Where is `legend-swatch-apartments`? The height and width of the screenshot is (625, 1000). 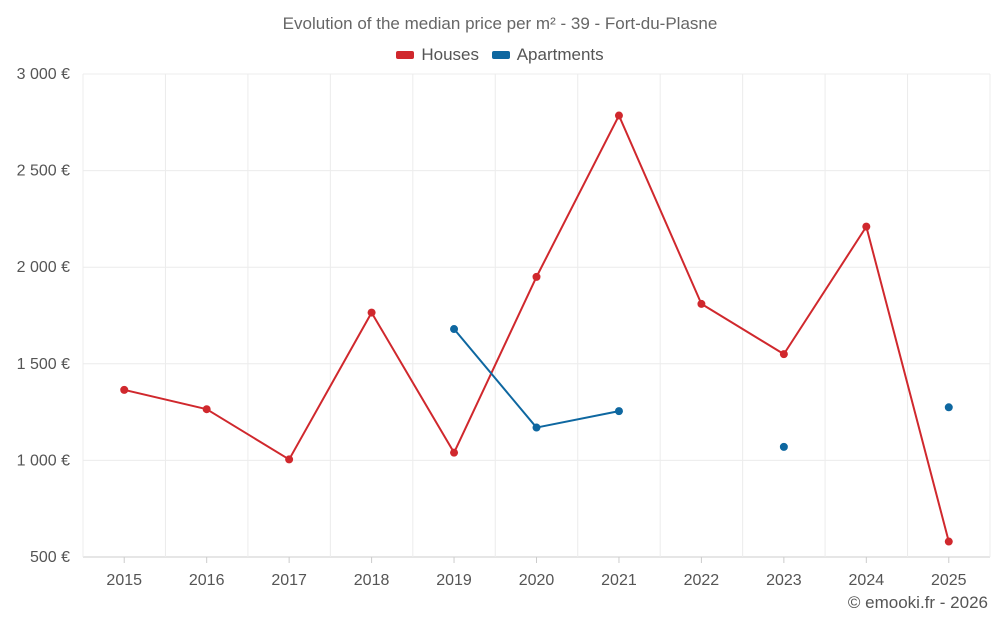 legend-swatch-apartments is located at coordinates (500, 55).